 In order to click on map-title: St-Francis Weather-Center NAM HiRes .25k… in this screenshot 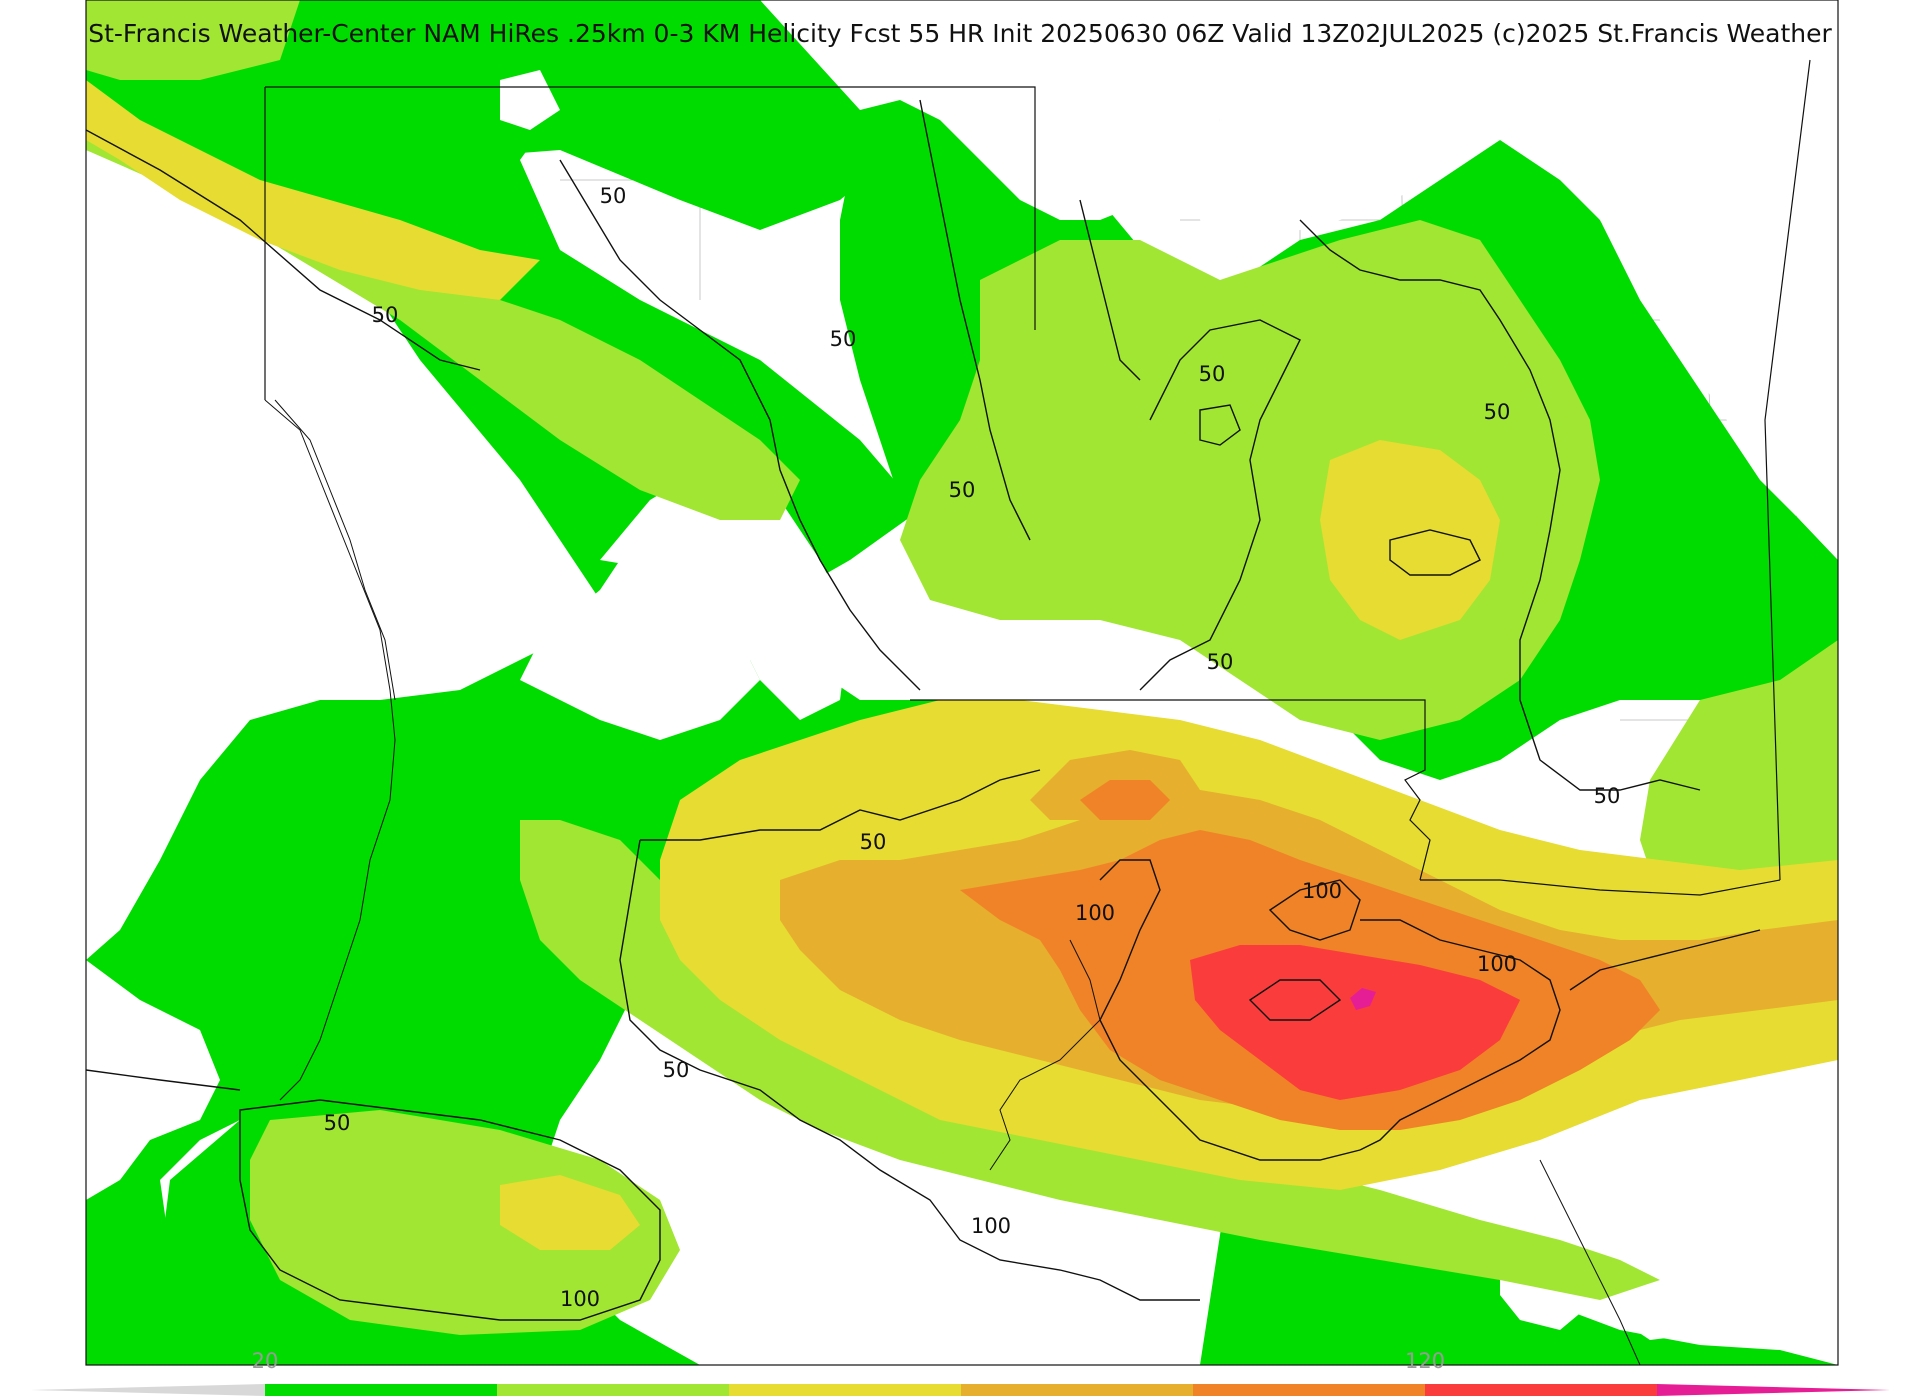, I will do `click(960, 33)`.